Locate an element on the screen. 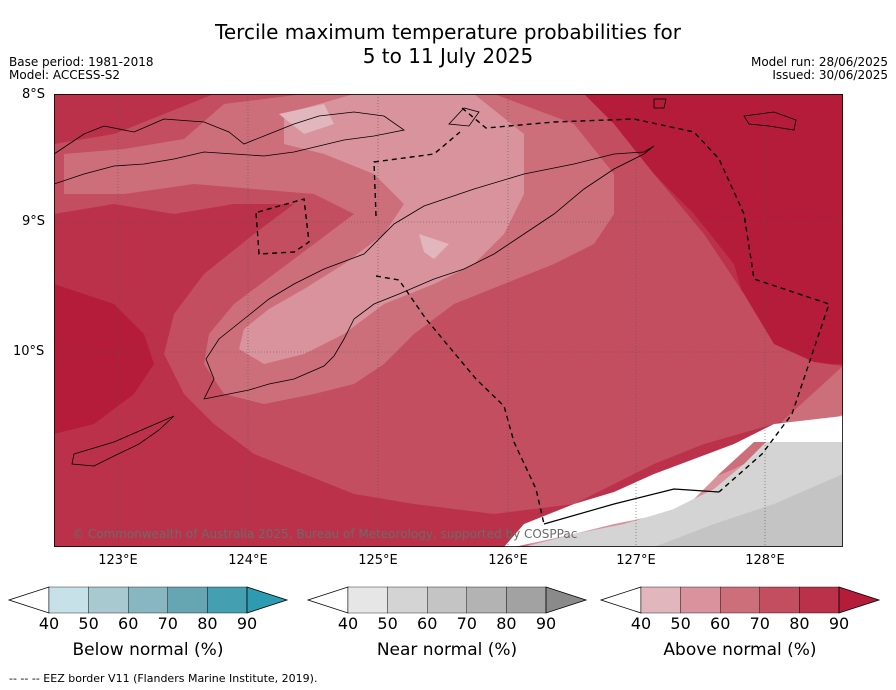 Image resolution: width=896 pixels, height=690 pixels. title-line-2: 5 to 11 July 2025 is located at coordinates (448, 56).